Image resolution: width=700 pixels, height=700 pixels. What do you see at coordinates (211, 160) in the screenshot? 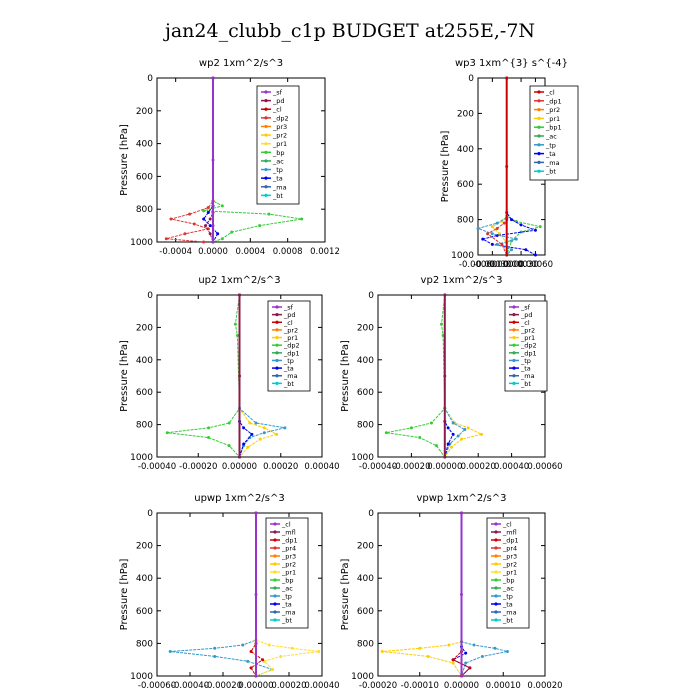
I see `series-line-ta` at bounding box center [211, 160].